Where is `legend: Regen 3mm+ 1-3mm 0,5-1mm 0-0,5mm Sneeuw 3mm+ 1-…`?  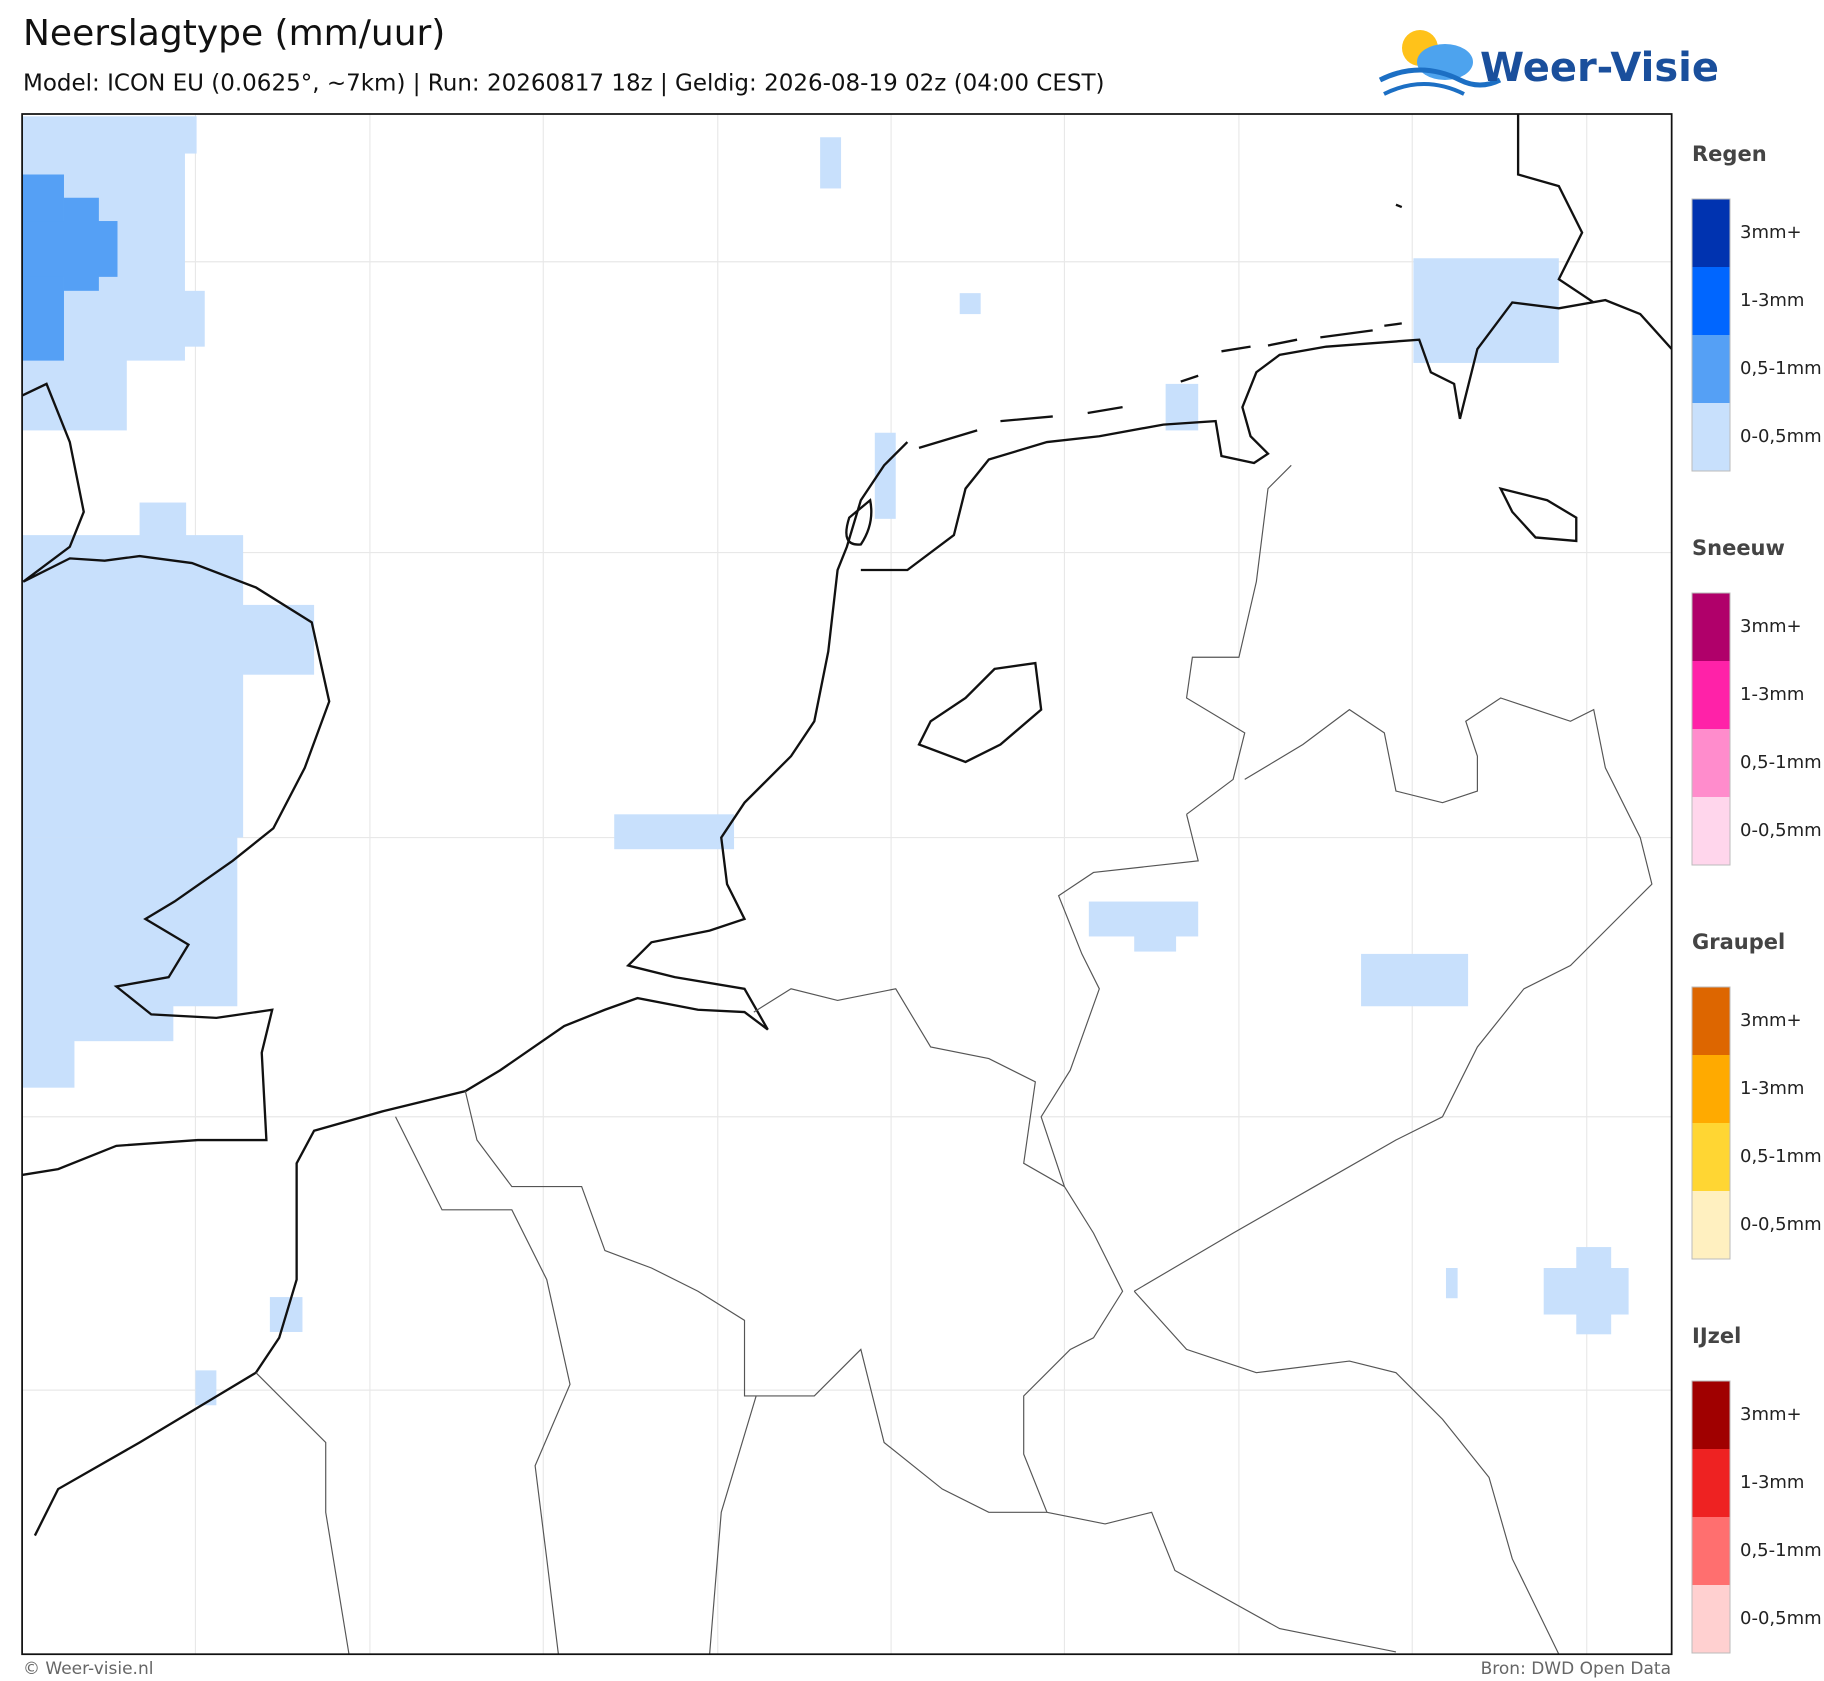
legend: Regen 3mm+ 1-3mm 0,5-1mm 0-0,5mm Sneeuw 3mm+ 1-… is located at coordinates (1756, 898).